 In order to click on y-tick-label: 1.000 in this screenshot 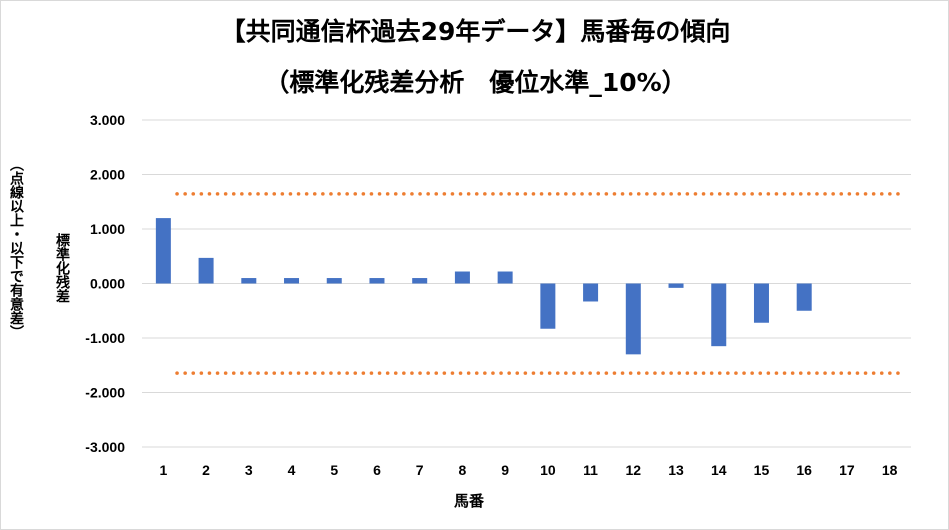, I will do `click(107, 229)`.